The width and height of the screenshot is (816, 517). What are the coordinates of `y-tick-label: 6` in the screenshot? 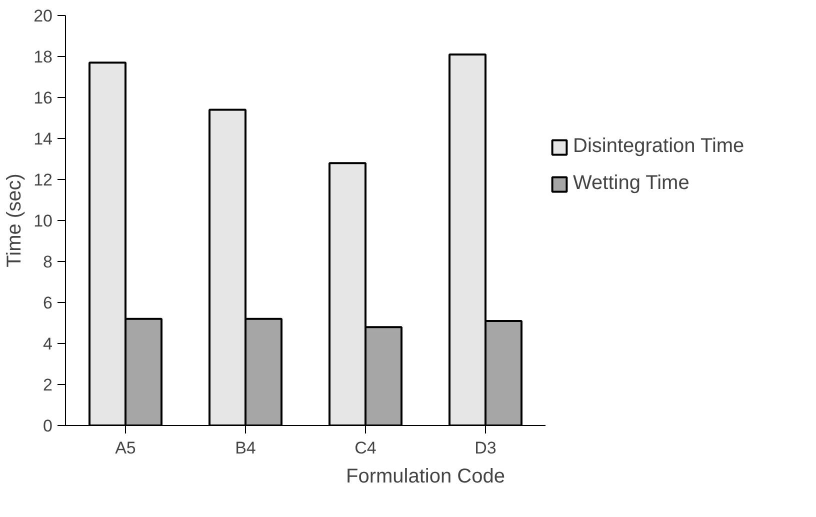 It's located at (48, 303).